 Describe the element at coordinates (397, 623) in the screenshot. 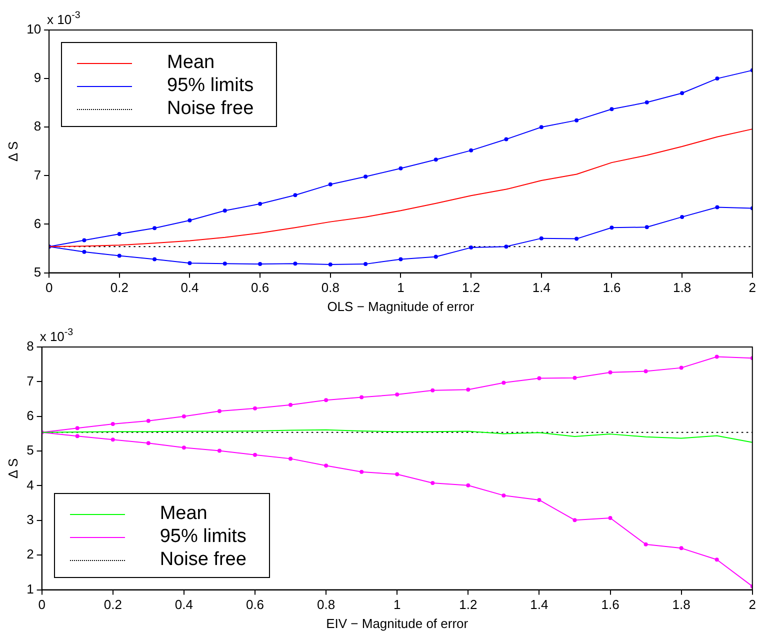

I see `x-axis-title: EIV − Magnitude of error` at that location.